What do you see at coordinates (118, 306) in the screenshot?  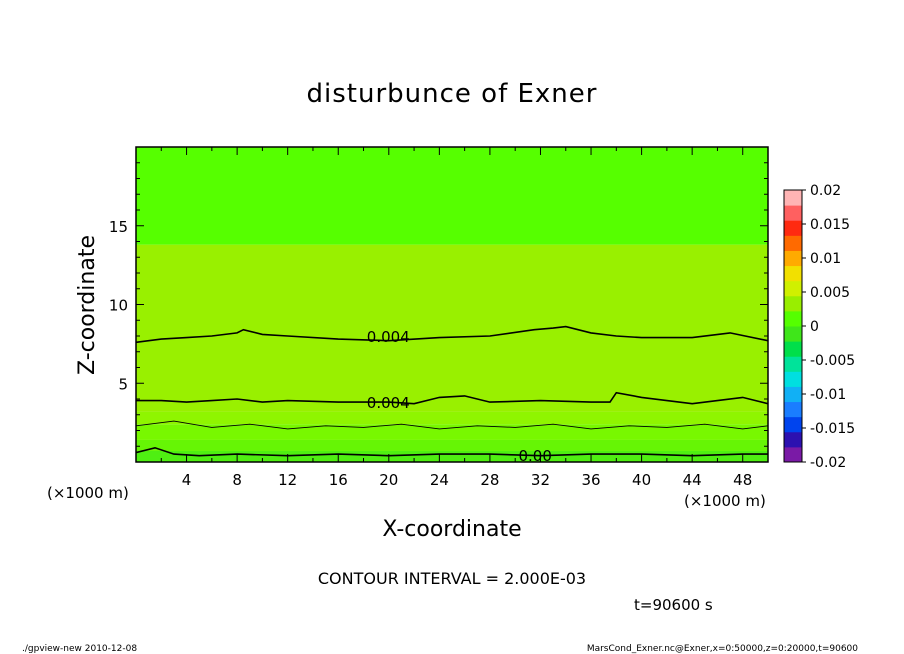 I see `y-tick-label: 10` at bounding box center [118, 306].